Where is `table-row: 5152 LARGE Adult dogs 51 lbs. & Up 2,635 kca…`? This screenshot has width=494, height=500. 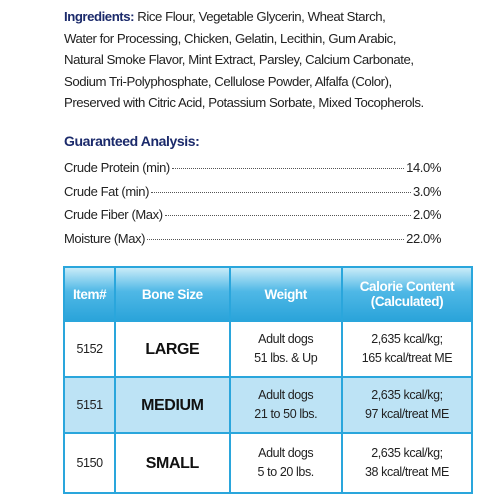
table-row: 5152 LARGE Adult dogs 51 lbs. & Up 2,635 kca… is located at coordinates (268, 349).